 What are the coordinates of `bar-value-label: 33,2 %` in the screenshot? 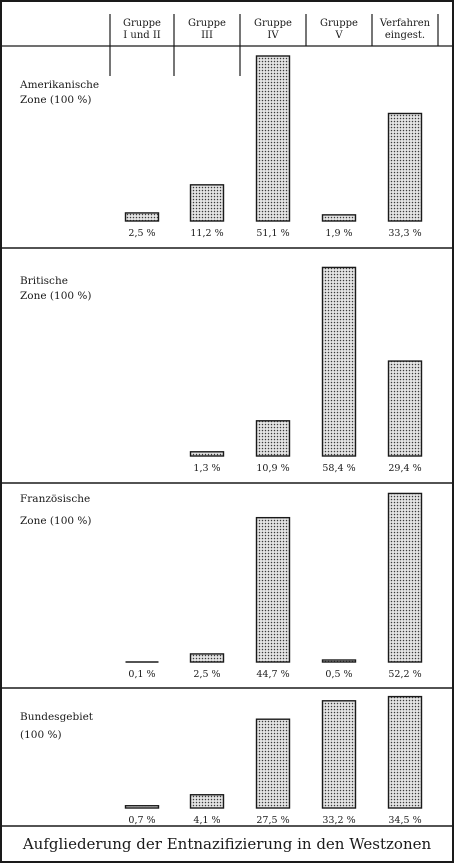 It's located at (338, 820).